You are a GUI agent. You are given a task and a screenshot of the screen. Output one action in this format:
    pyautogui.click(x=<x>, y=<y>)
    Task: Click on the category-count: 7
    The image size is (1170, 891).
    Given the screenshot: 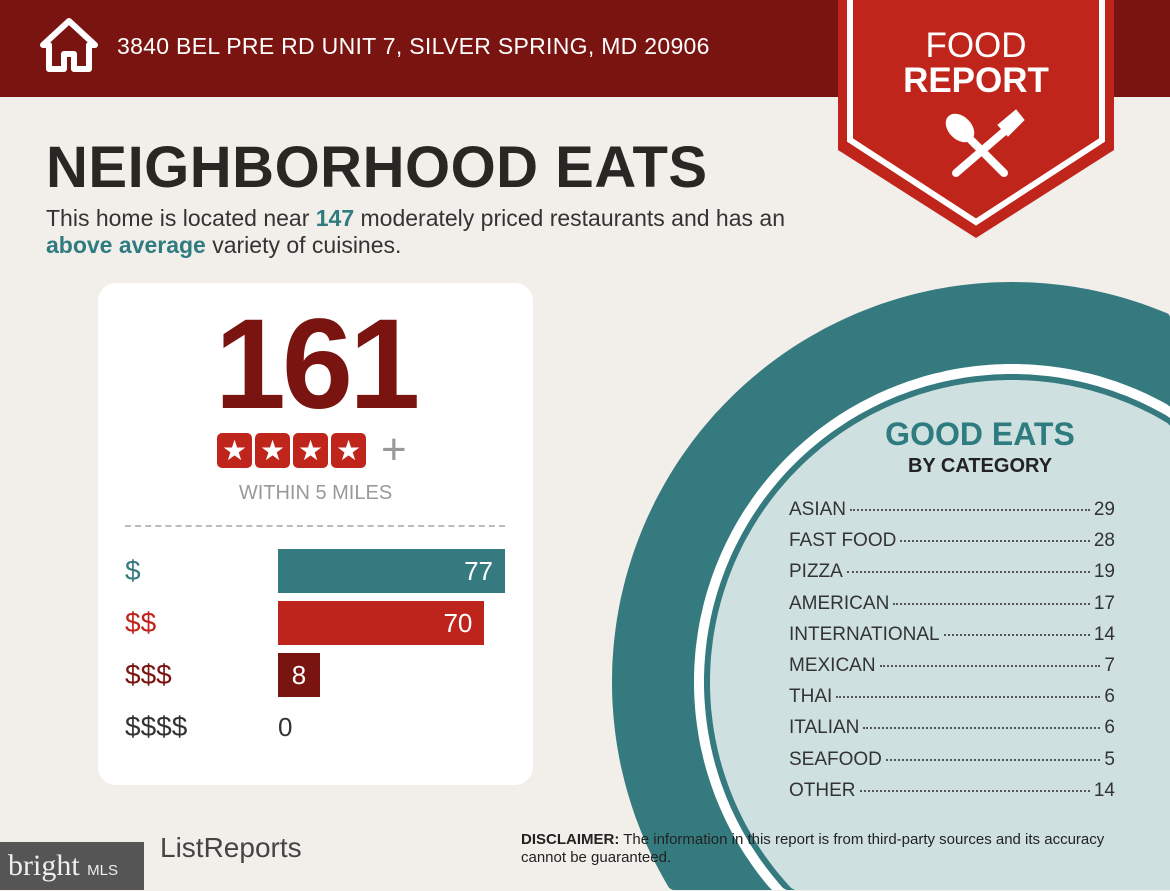 What is the action you would take?
    pyautogui.click(x=1109, y=665)
    